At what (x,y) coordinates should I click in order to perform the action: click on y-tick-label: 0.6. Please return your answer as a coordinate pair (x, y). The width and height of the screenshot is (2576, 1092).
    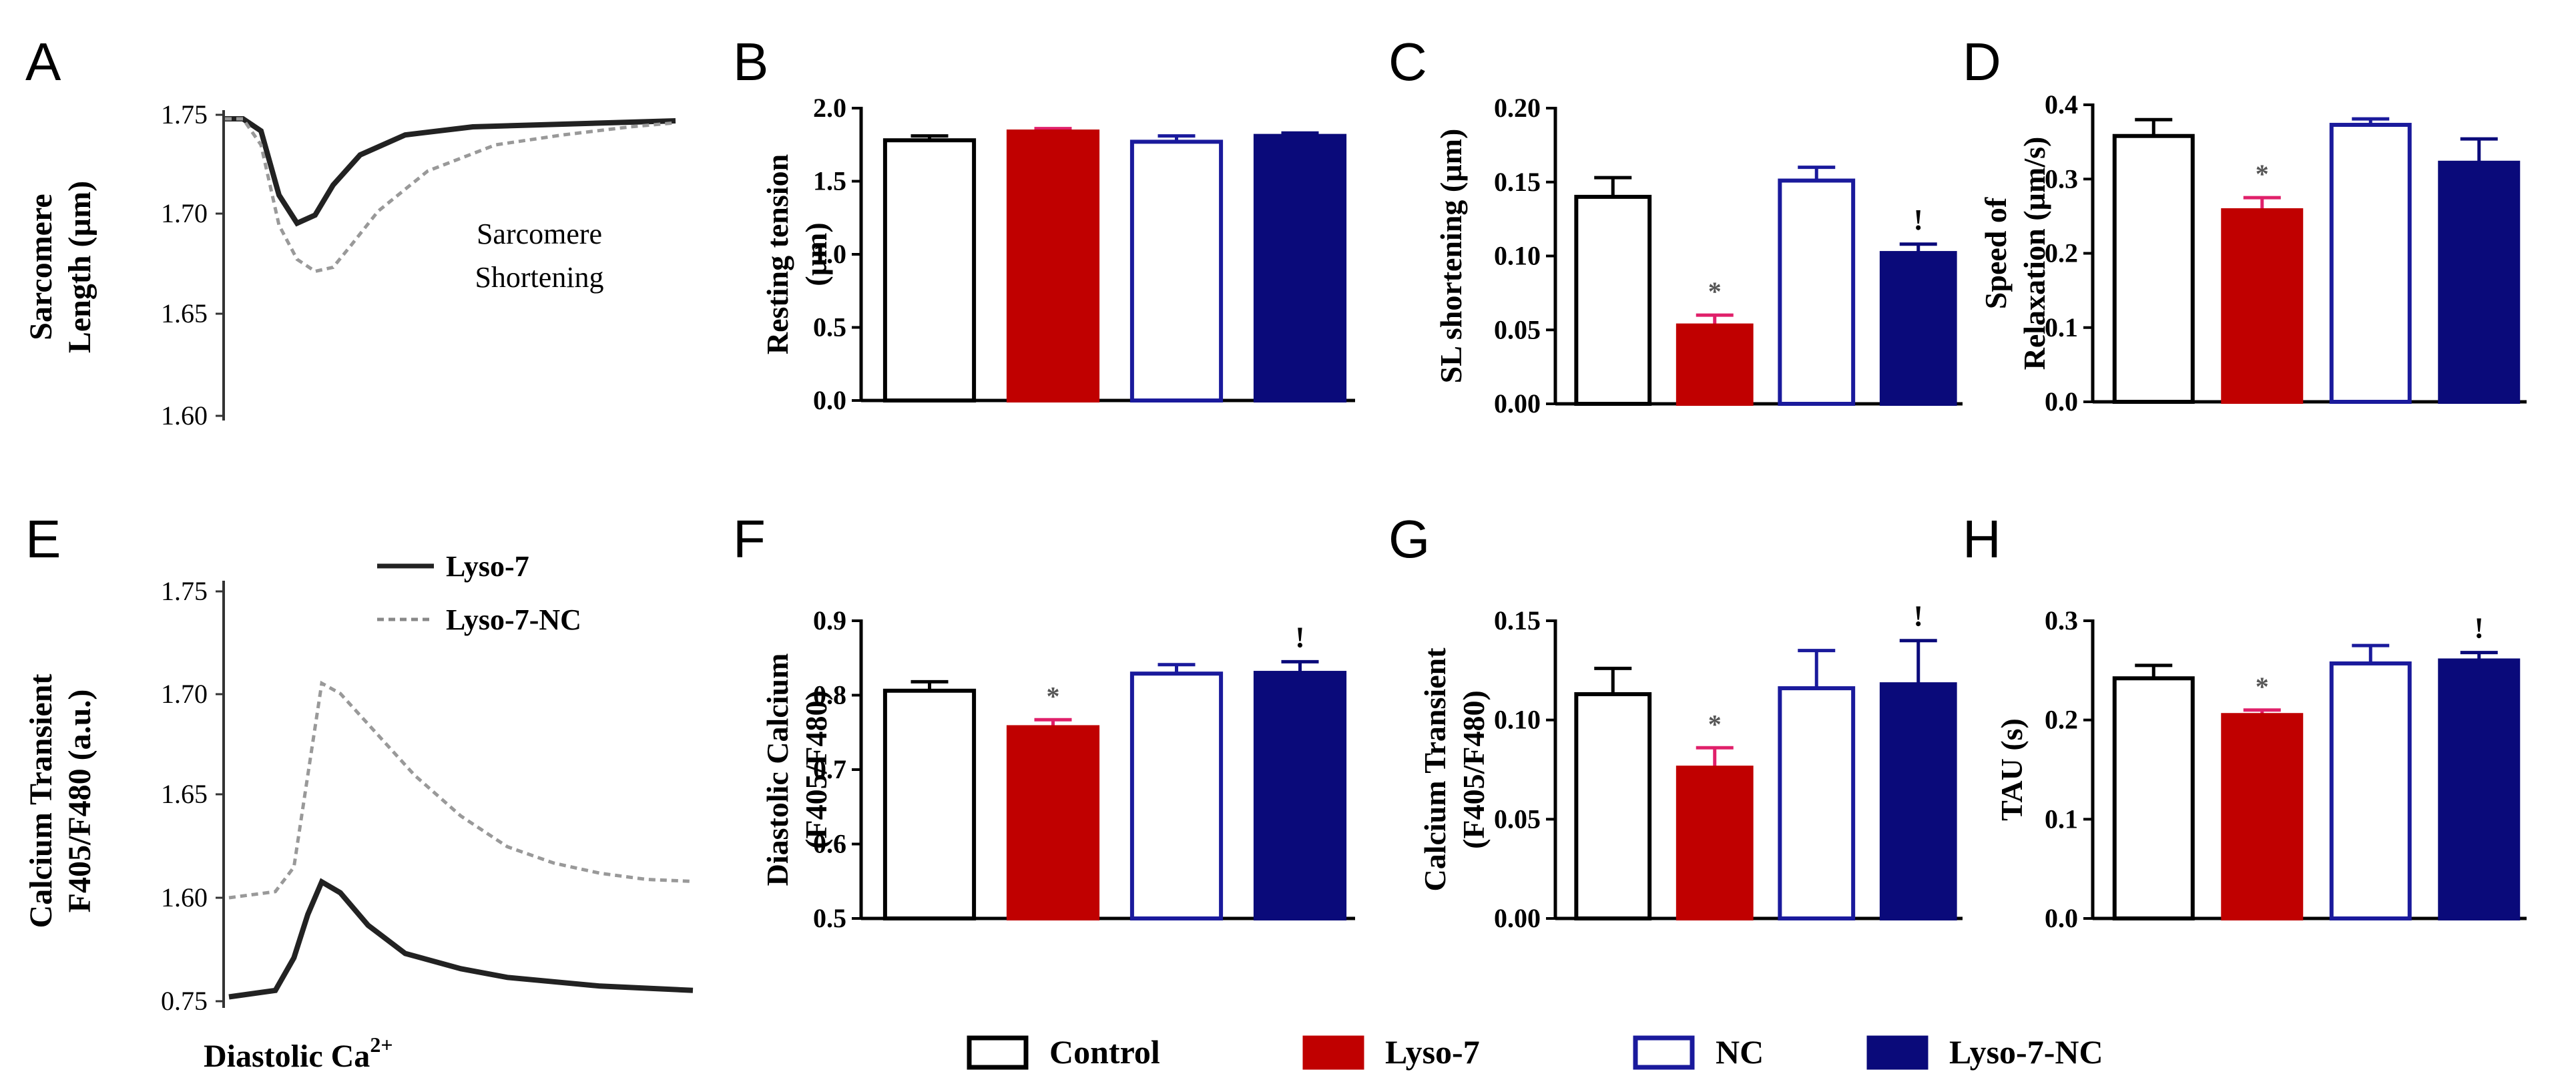
    Looking at the image, I should click on (829, 844).